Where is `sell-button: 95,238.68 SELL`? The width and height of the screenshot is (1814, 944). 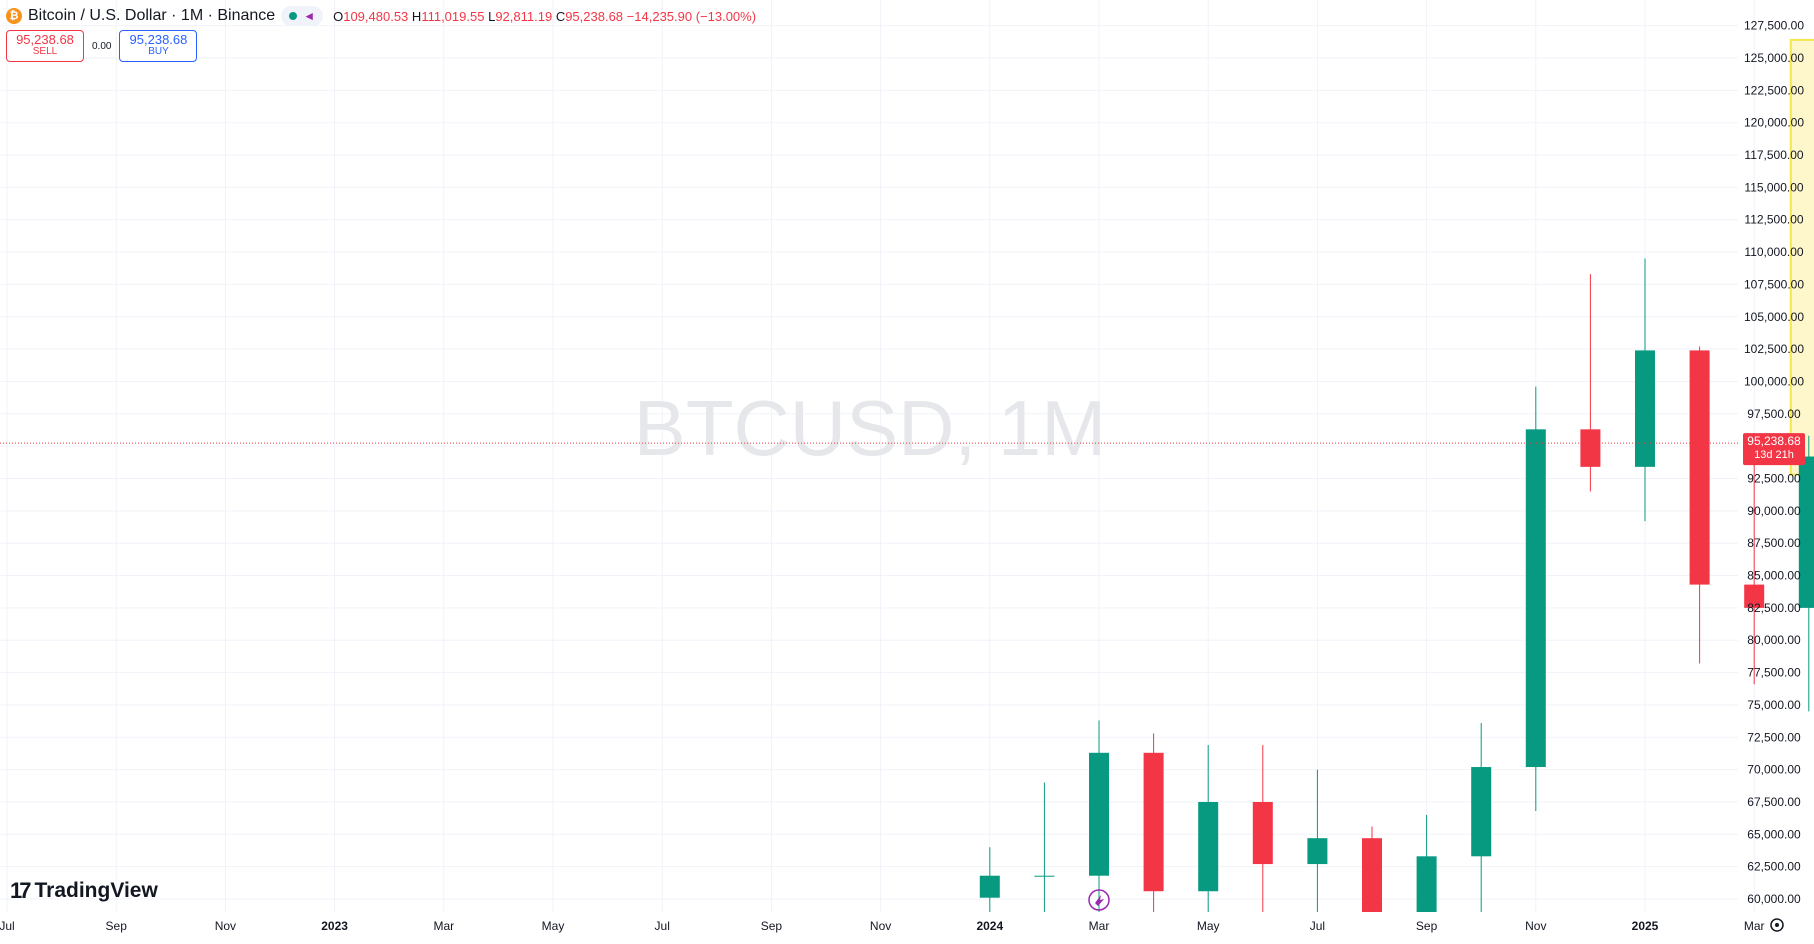
sell-button: 95,238.68 SELL is located at coordinates (45, 46).